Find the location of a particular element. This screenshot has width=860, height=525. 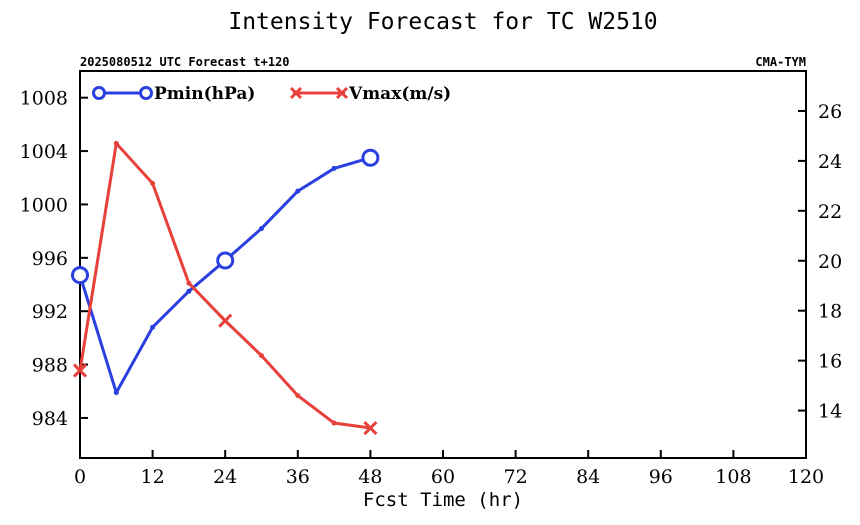

chart-title: Intensity Forecast for TC W2510 is located at coordinates (442, 22).